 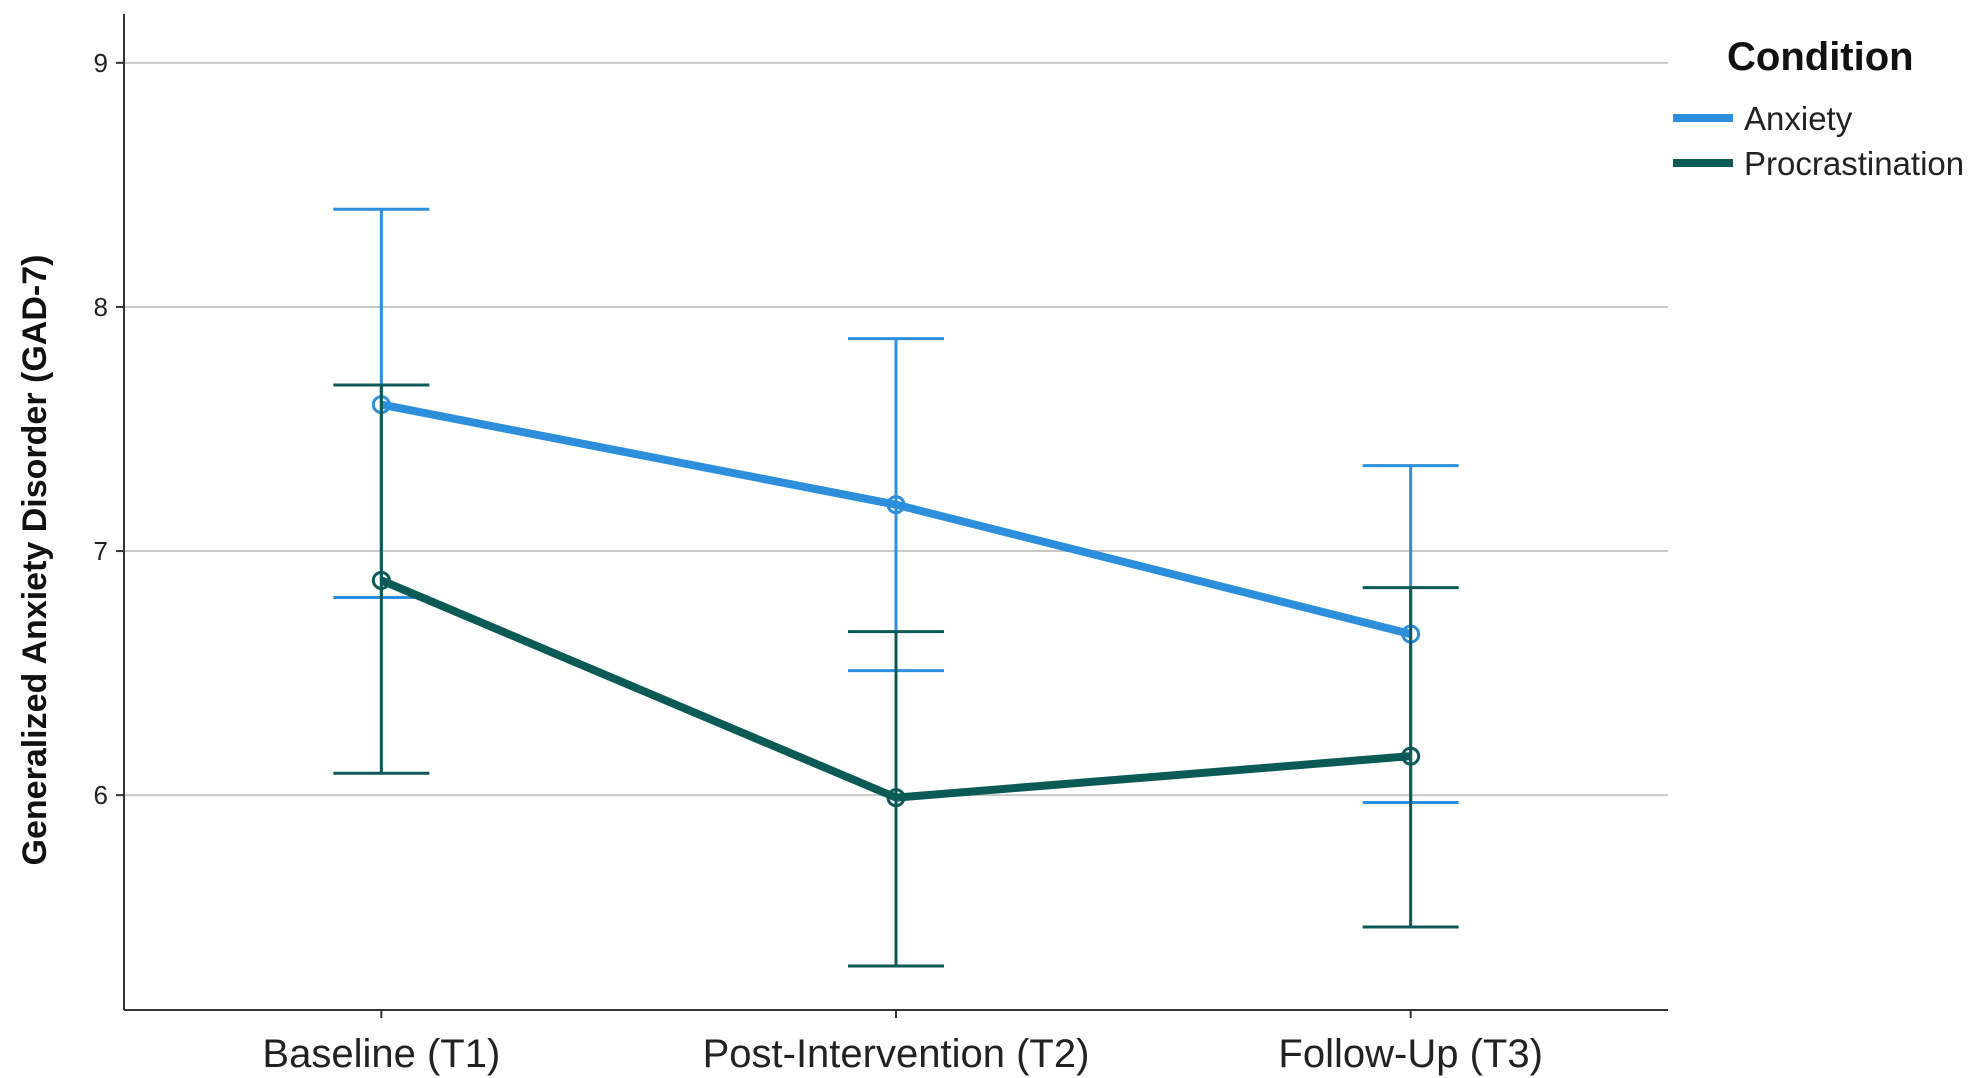 What do you see at coordinates (101, 795) in the screenshot?
I see `y-tick-label: 6` at bounding box center [101, 795].